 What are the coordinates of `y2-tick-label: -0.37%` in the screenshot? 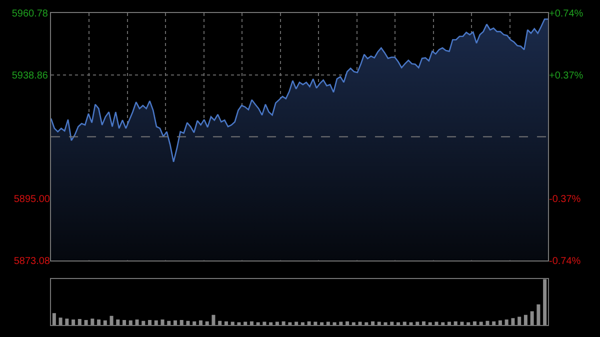 It's located at (565, 200).